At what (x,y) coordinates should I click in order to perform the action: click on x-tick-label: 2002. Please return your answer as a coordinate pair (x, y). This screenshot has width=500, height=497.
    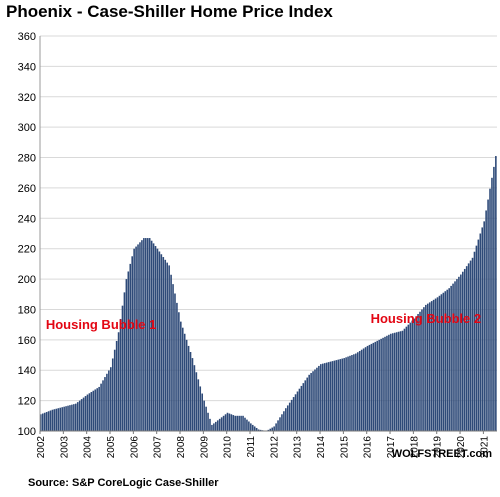
    Looking at the image, I should click on (41, 447).